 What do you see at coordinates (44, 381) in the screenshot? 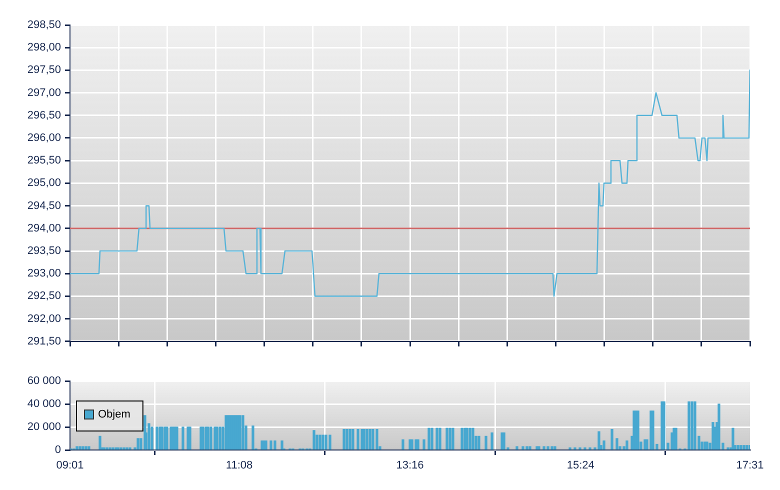
I see `y-tick-label: 60 000` at bounding box center [44, 381].